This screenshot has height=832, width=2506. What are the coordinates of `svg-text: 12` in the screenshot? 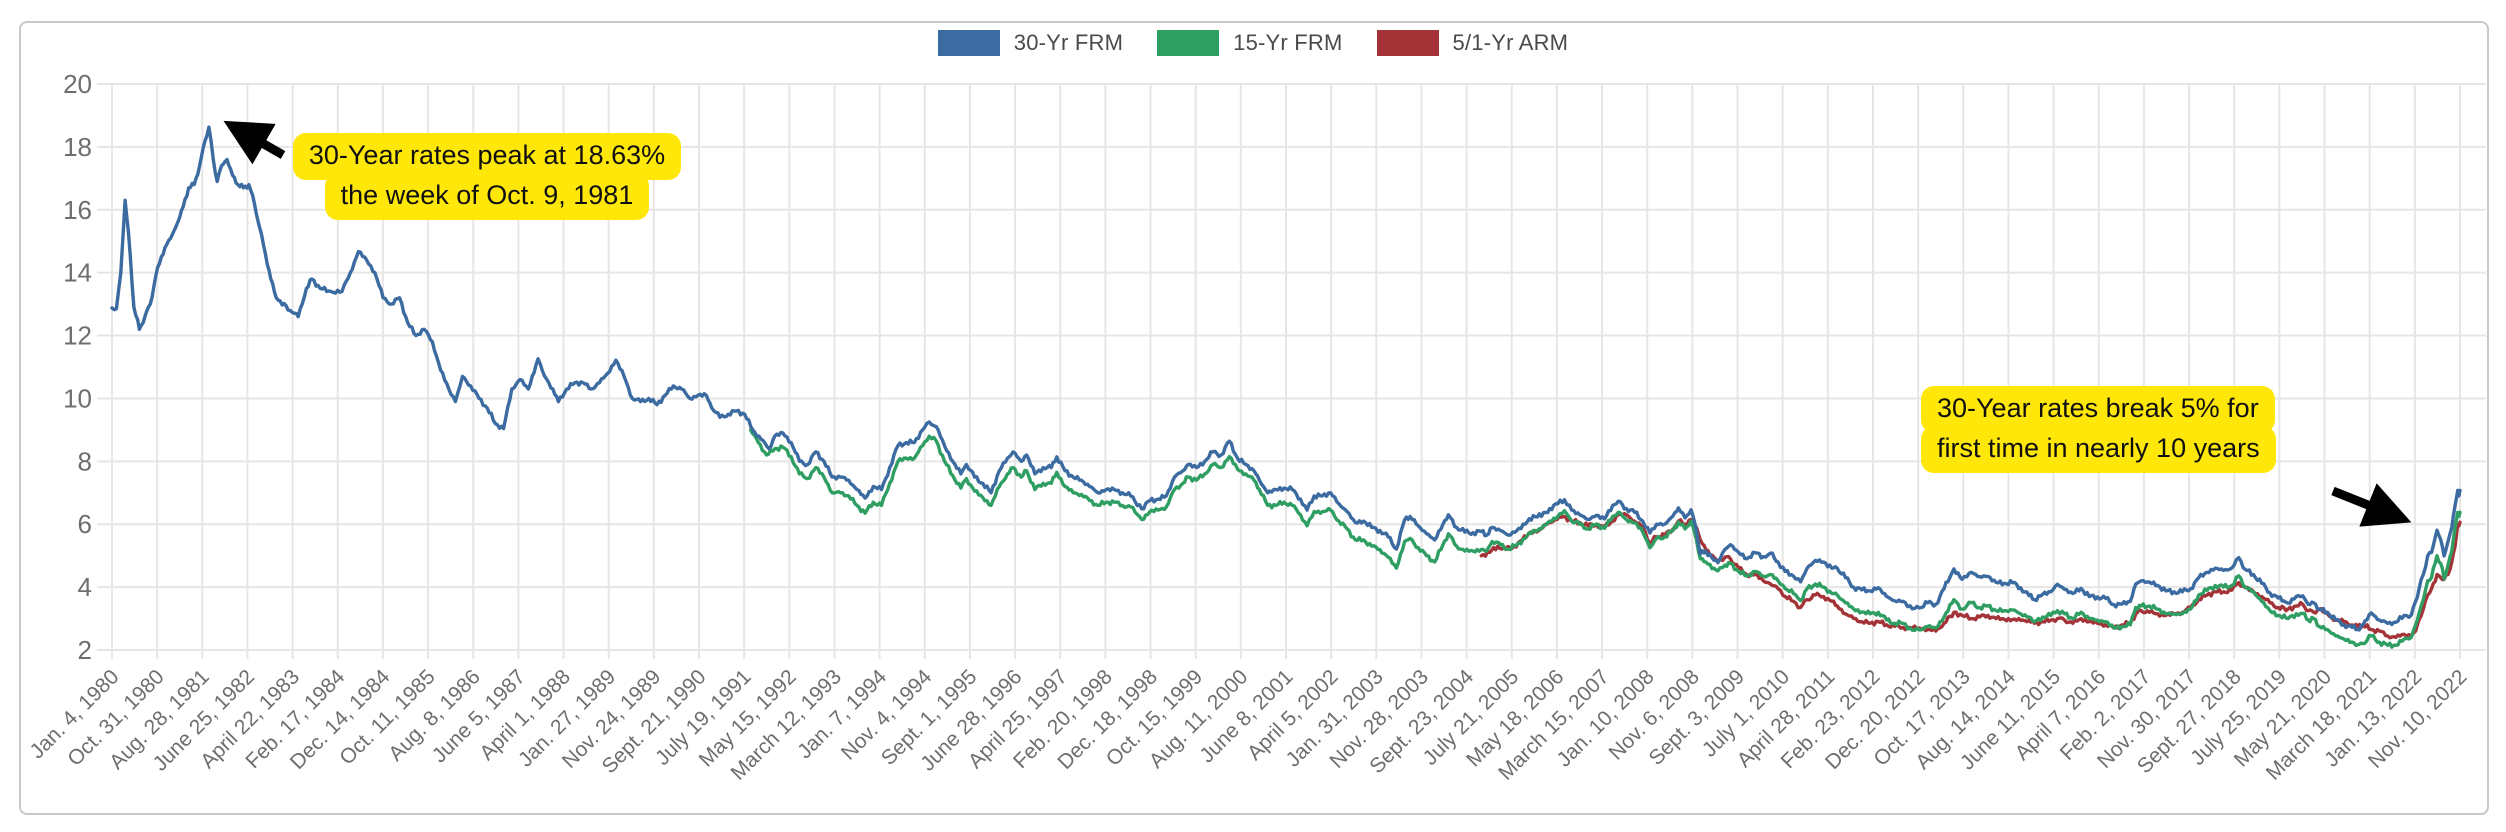 It's located at (77, 336).